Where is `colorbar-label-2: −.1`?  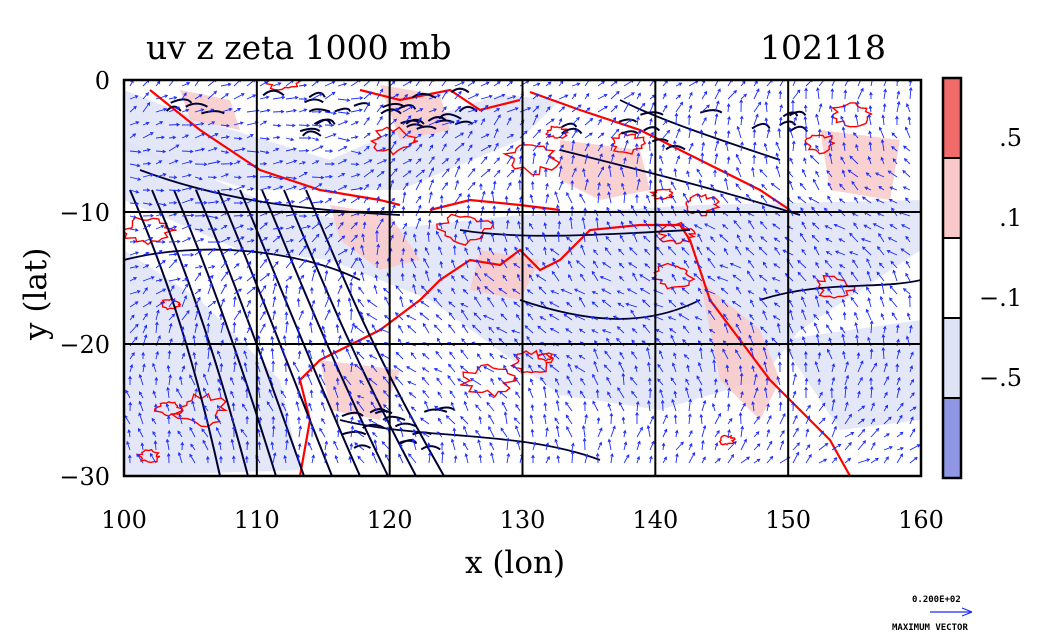 colorbar-label-2: −.1 is located at coordinates (1000, 298).